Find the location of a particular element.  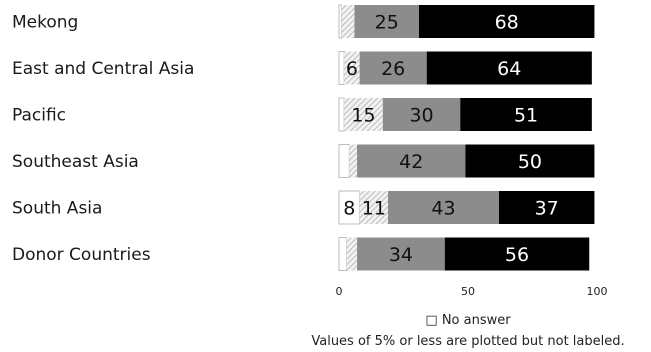

data-label-south-asia-3: 37 is located at coordinates (547, 209).